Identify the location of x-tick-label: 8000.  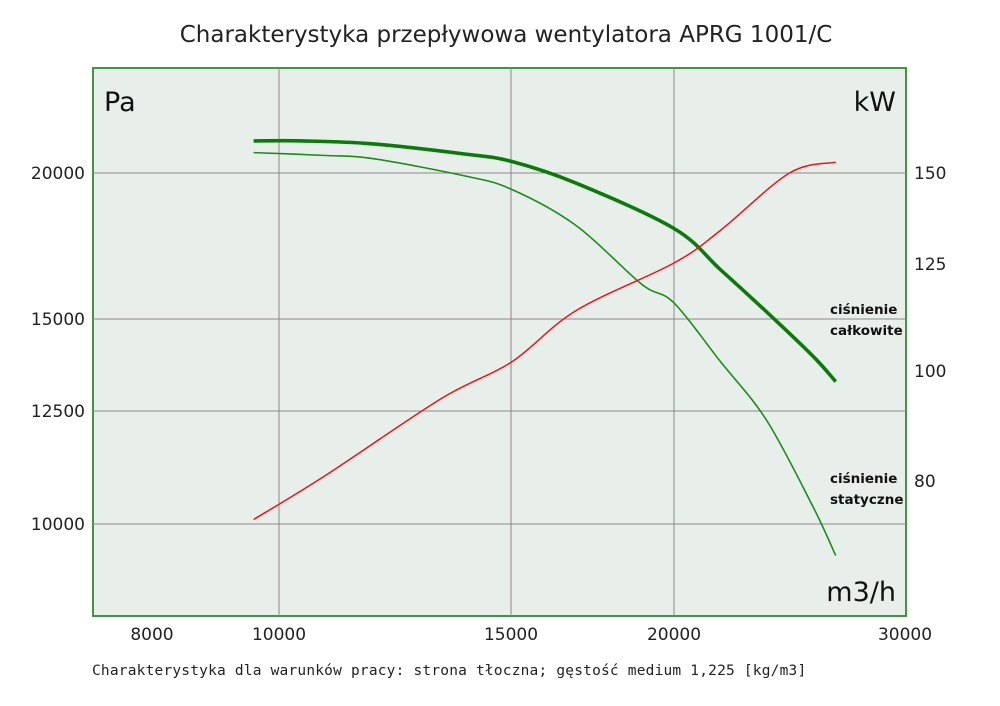
(151, 635).